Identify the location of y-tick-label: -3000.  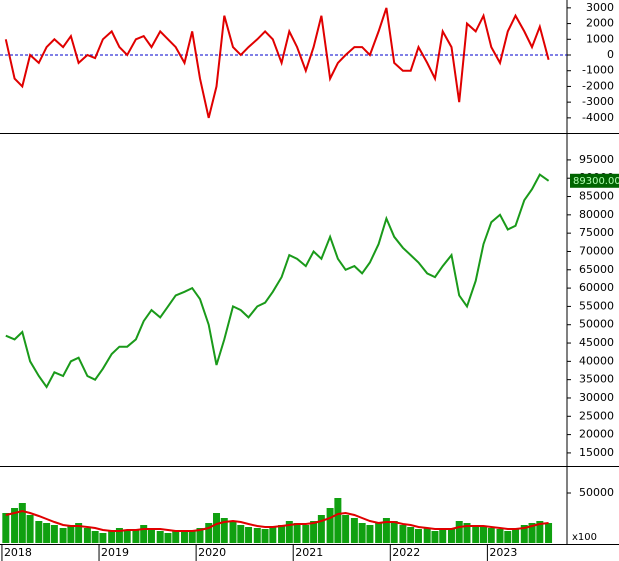
(598, 101).